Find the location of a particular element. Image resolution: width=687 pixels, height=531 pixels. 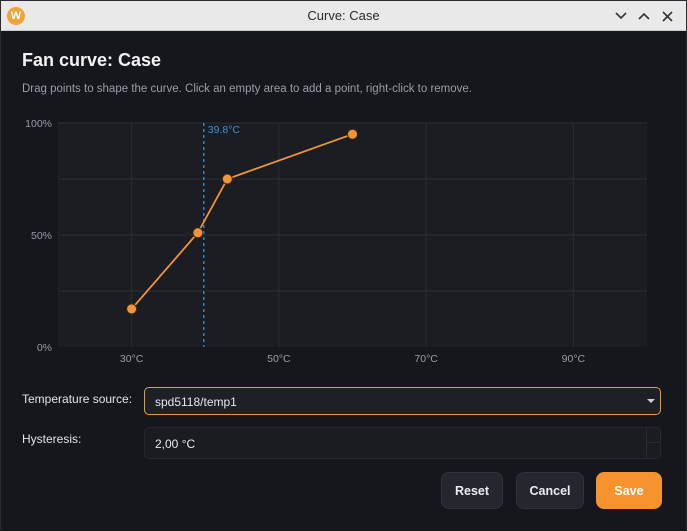

chevron-up-icon is located at coordinates (644, 16).